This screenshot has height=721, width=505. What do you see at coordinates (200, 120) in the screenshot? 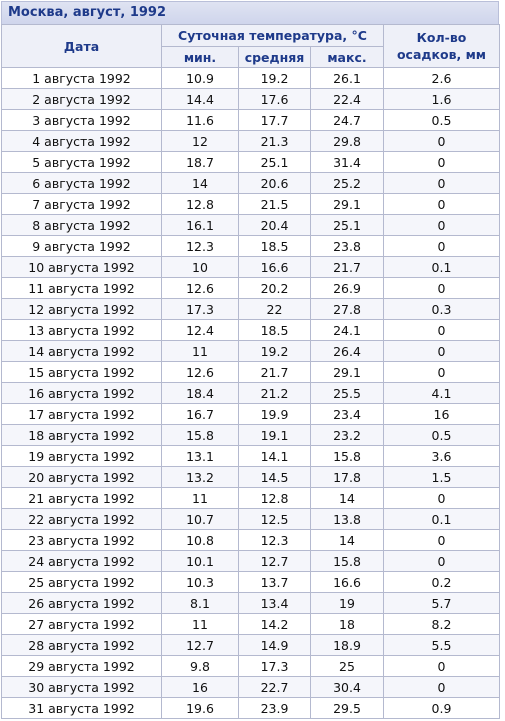
I see `min-temp-cell: 11.6` at bounding box center [200, 120].